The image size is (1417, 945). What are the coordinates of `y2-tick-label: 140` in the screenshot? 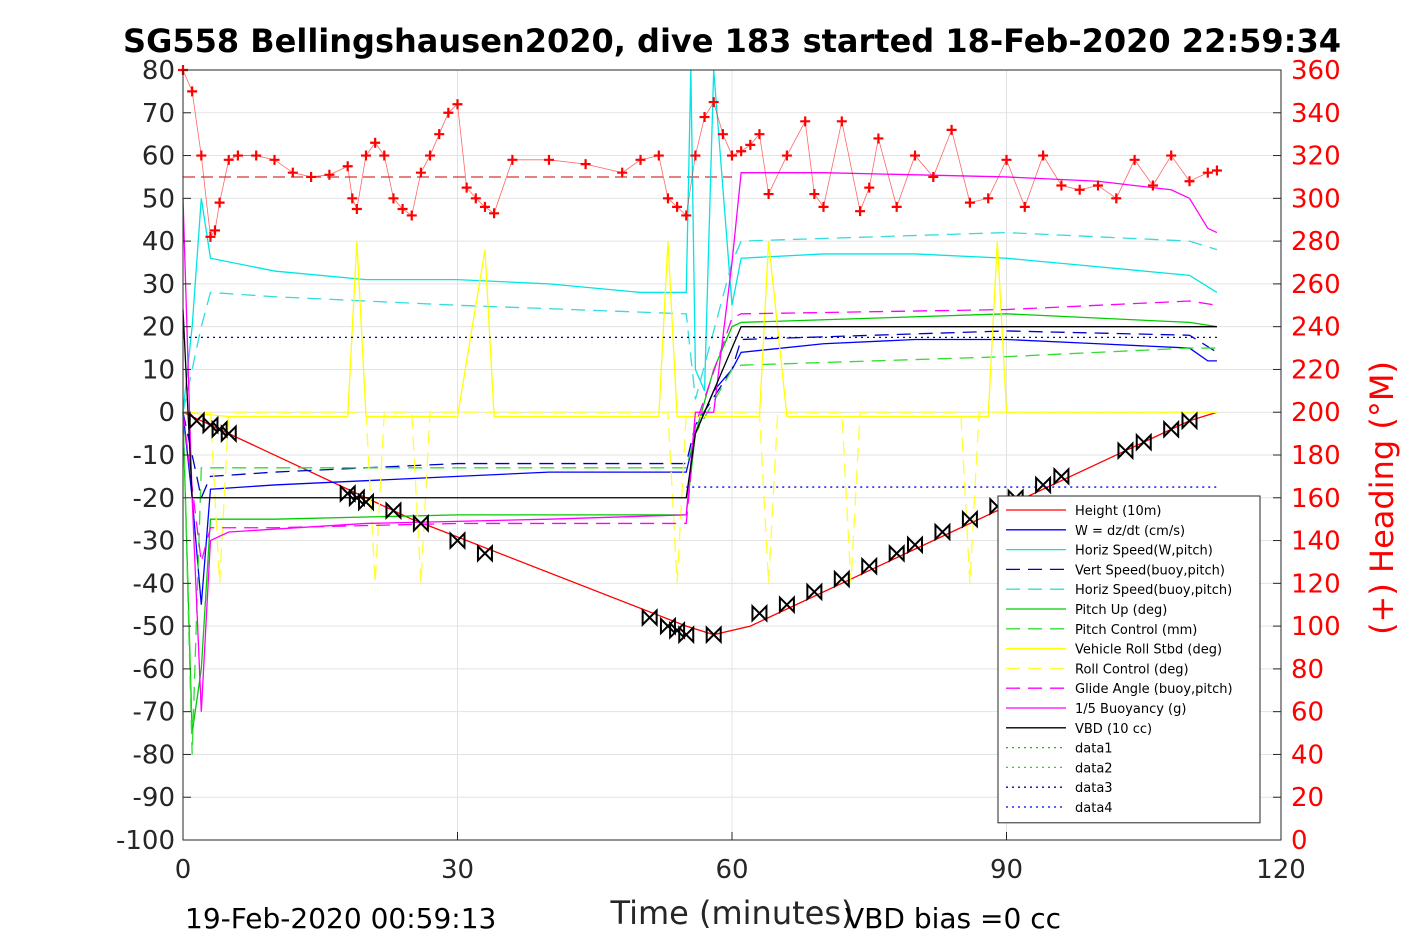 It's located at (1316, 542).